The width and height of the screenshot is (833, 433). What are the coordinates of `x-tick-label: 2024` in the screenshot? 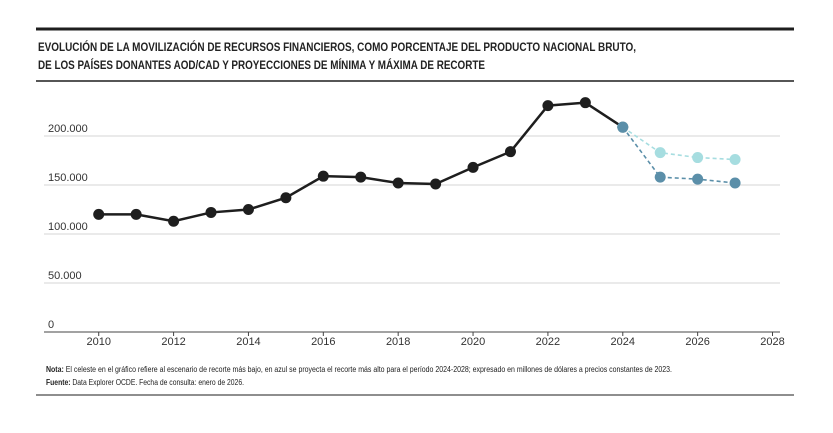 It's located at (623, 342).